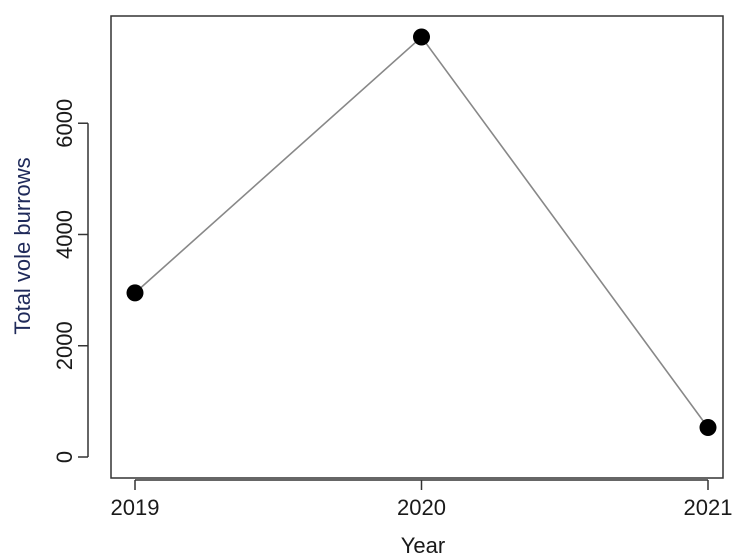 This screenshot has height=558, width=741. I want to click on x-axis-title: Year, so click(423, 545).